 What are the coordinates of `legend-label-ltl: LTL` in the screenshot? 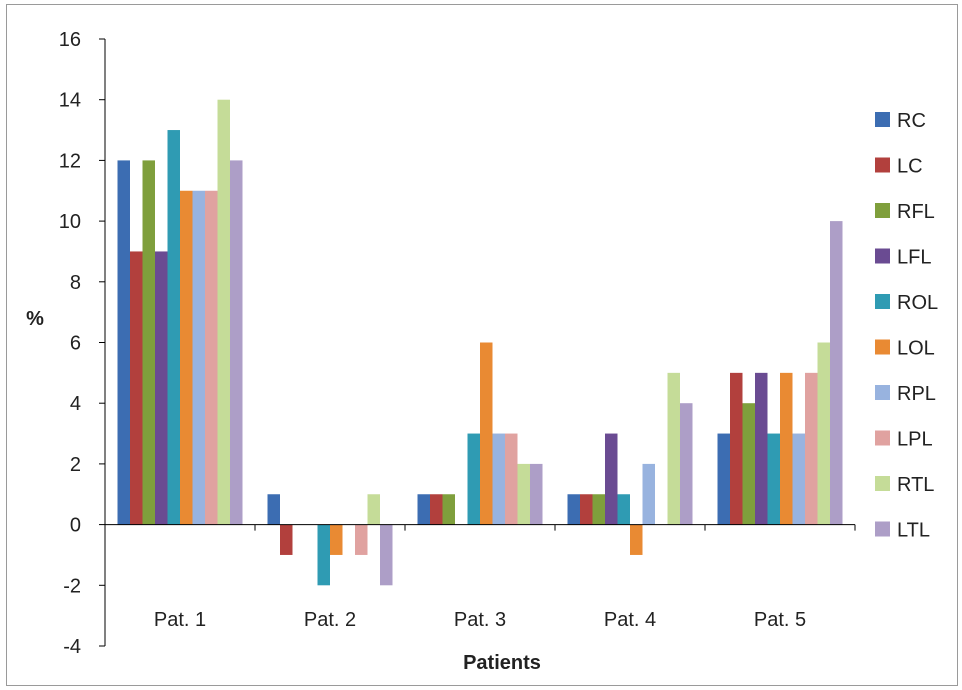 It's located at (913, 531).